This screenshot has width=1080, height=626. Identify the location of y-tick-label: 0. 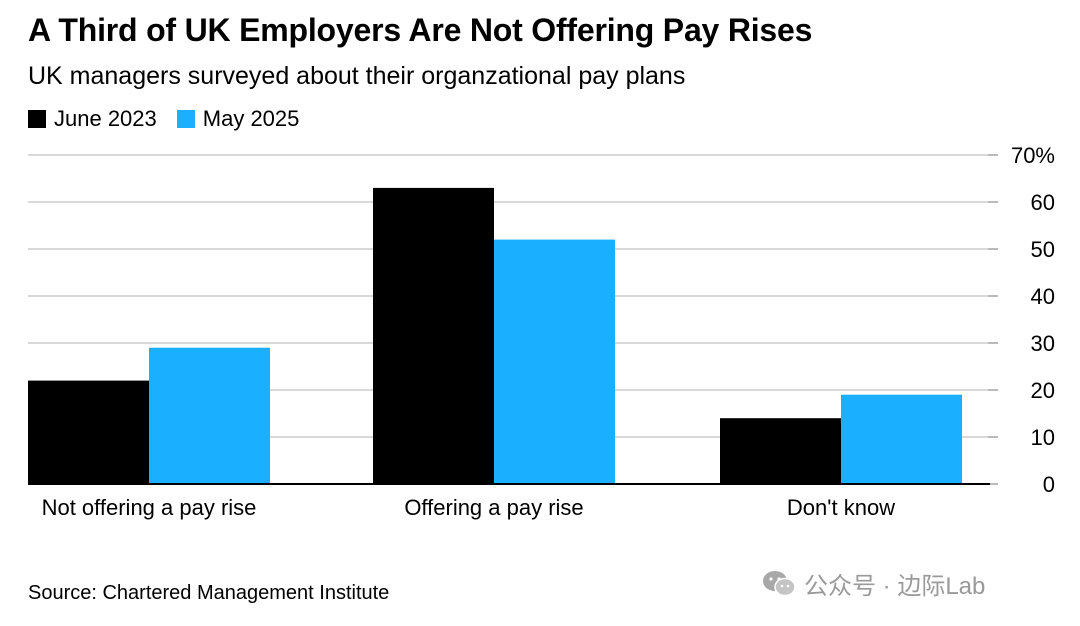
(1049, 484).